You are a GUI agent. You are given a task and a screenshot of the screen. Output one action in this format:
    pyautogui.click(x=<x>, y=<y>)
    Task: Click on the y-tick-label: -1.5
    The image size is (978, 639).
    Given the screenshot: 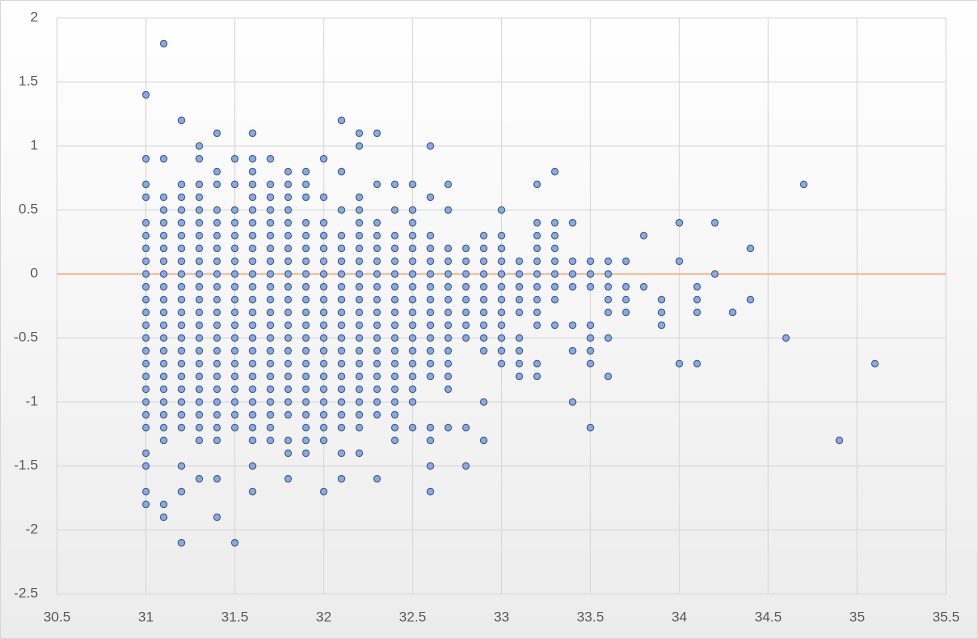 What is the action you would take?
    pyautogui.click(x=26, y=465)
    